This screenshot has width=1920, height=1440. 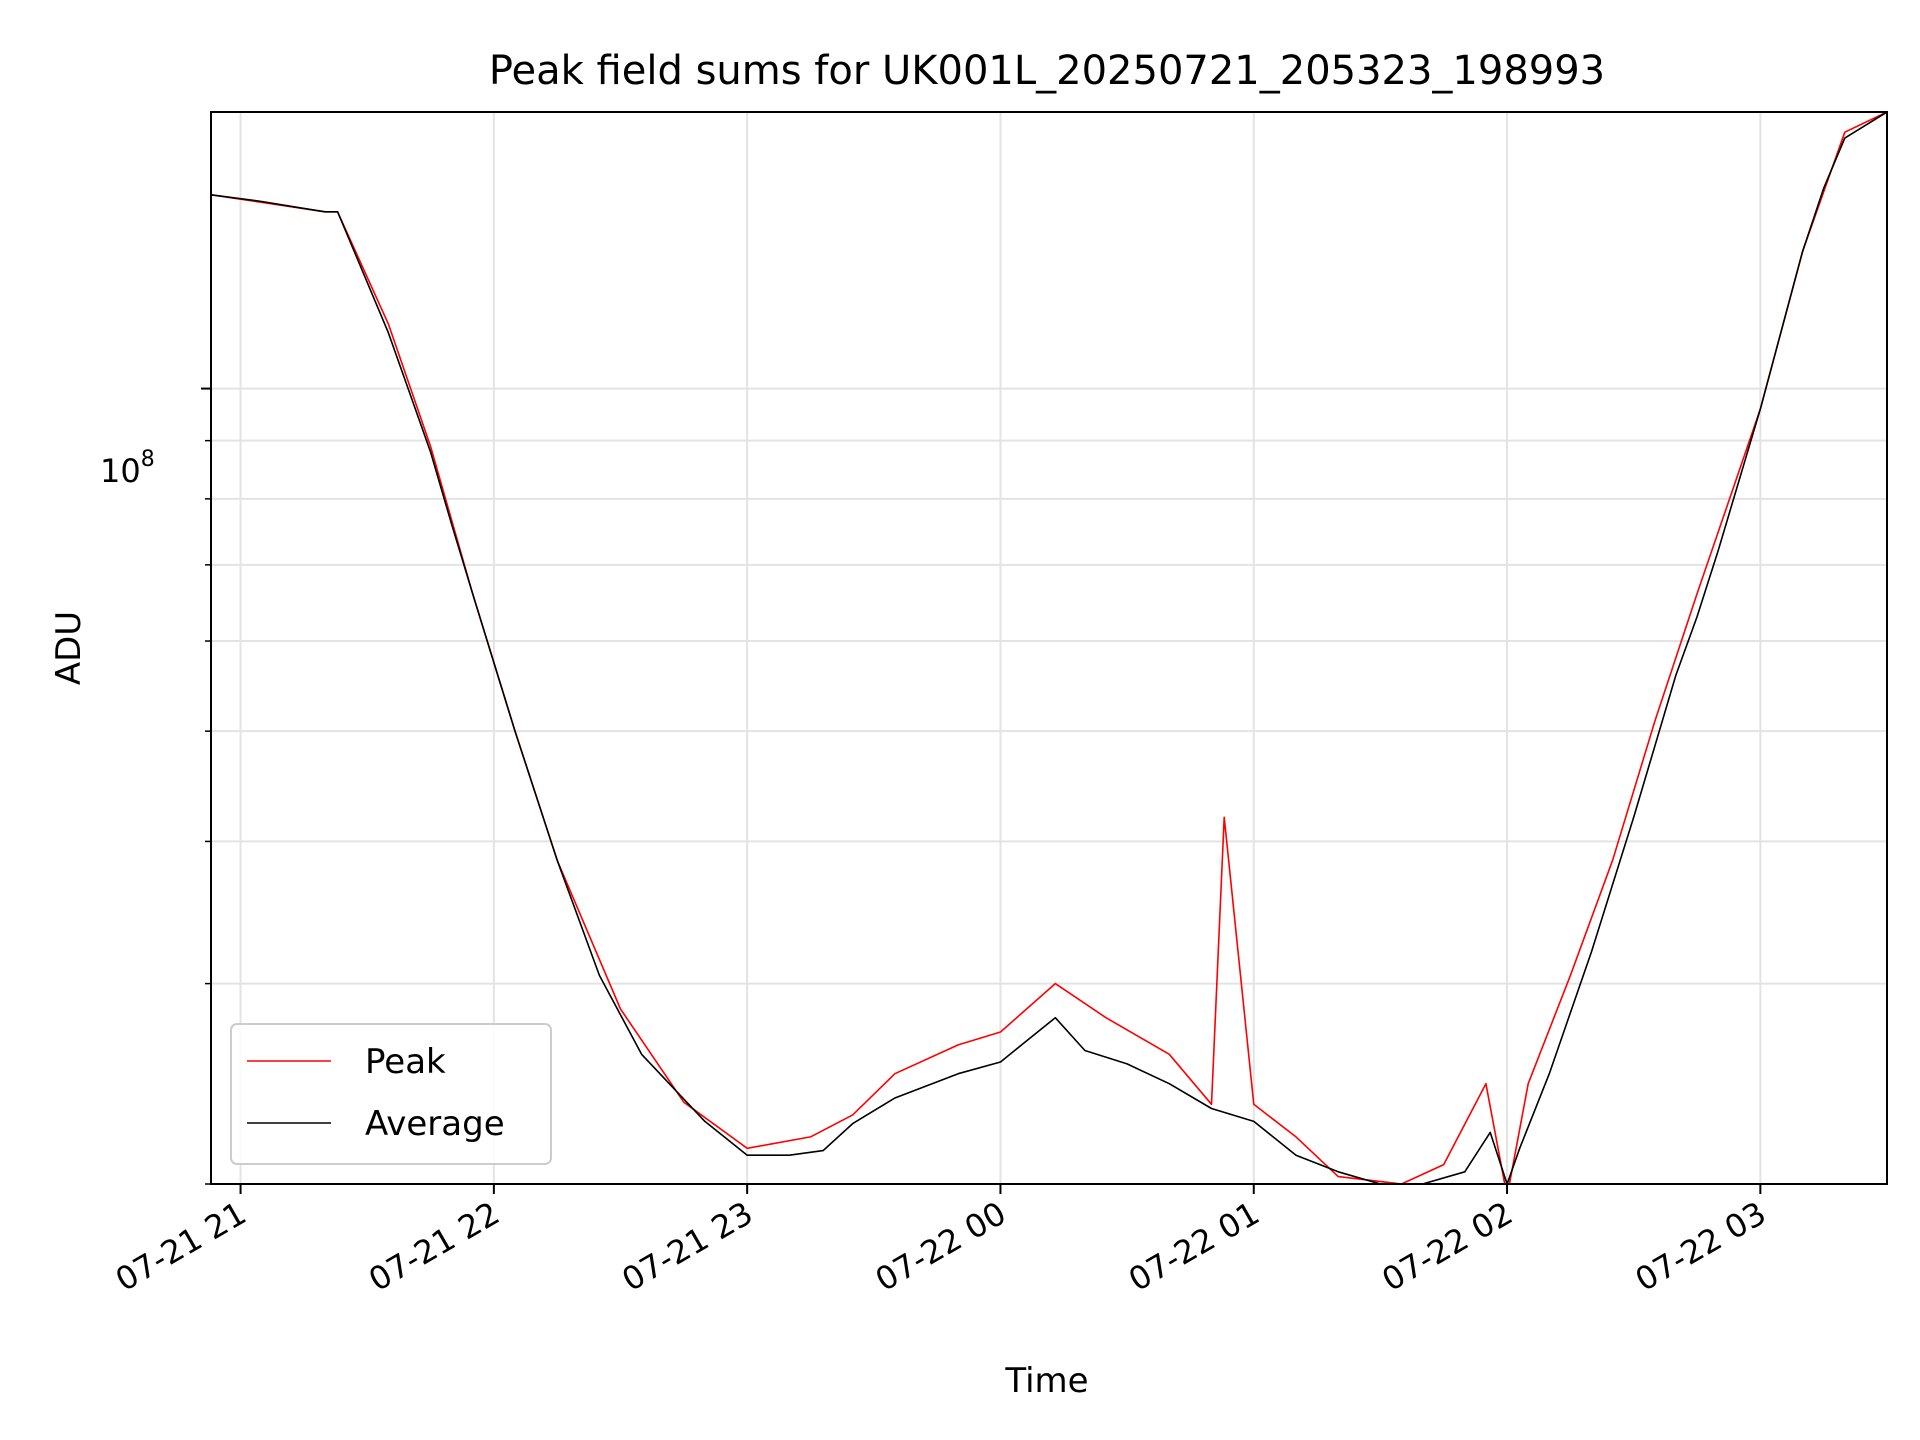 I want to click on legend-peak-label: Peak, so click(x=405, y=1062).